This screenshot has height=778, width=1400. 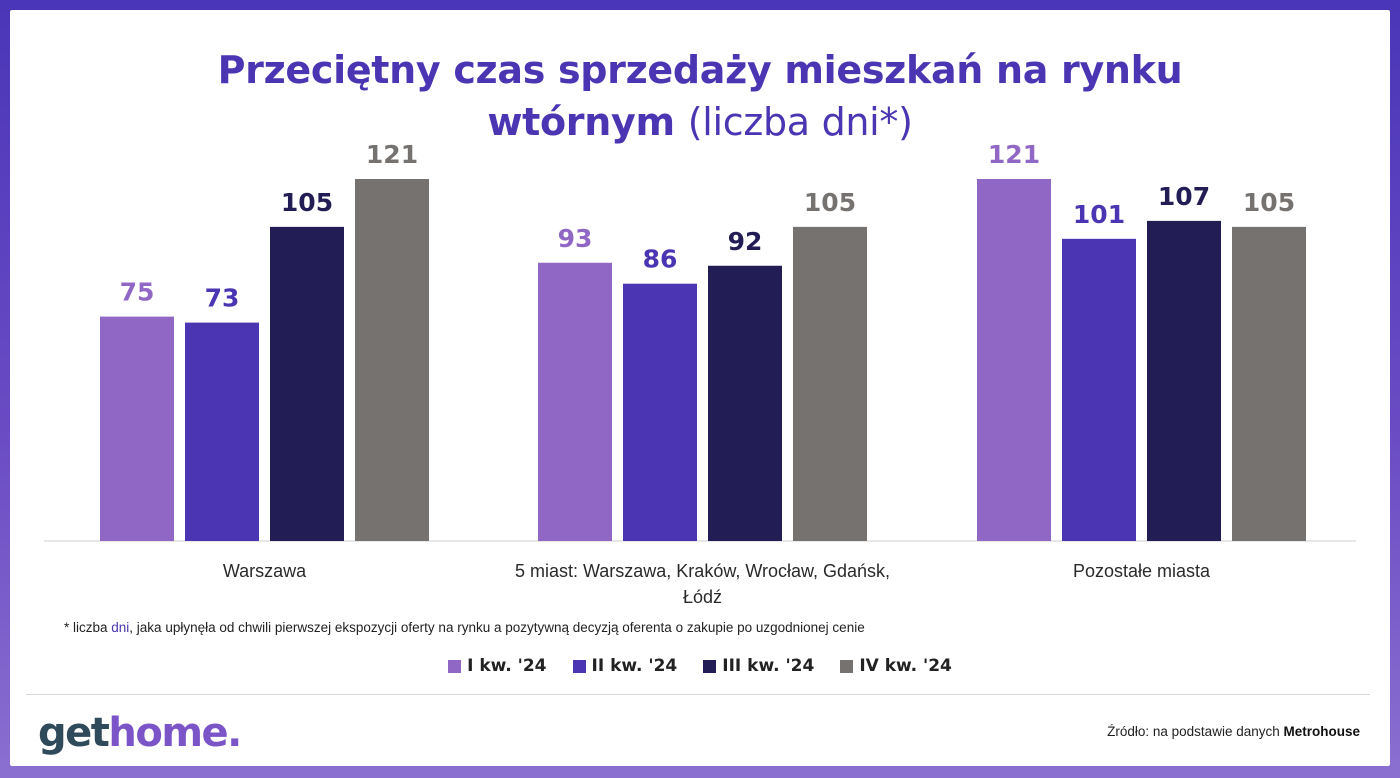 I want to click on data-label-1-4: 121, so click(x=392, y=154).